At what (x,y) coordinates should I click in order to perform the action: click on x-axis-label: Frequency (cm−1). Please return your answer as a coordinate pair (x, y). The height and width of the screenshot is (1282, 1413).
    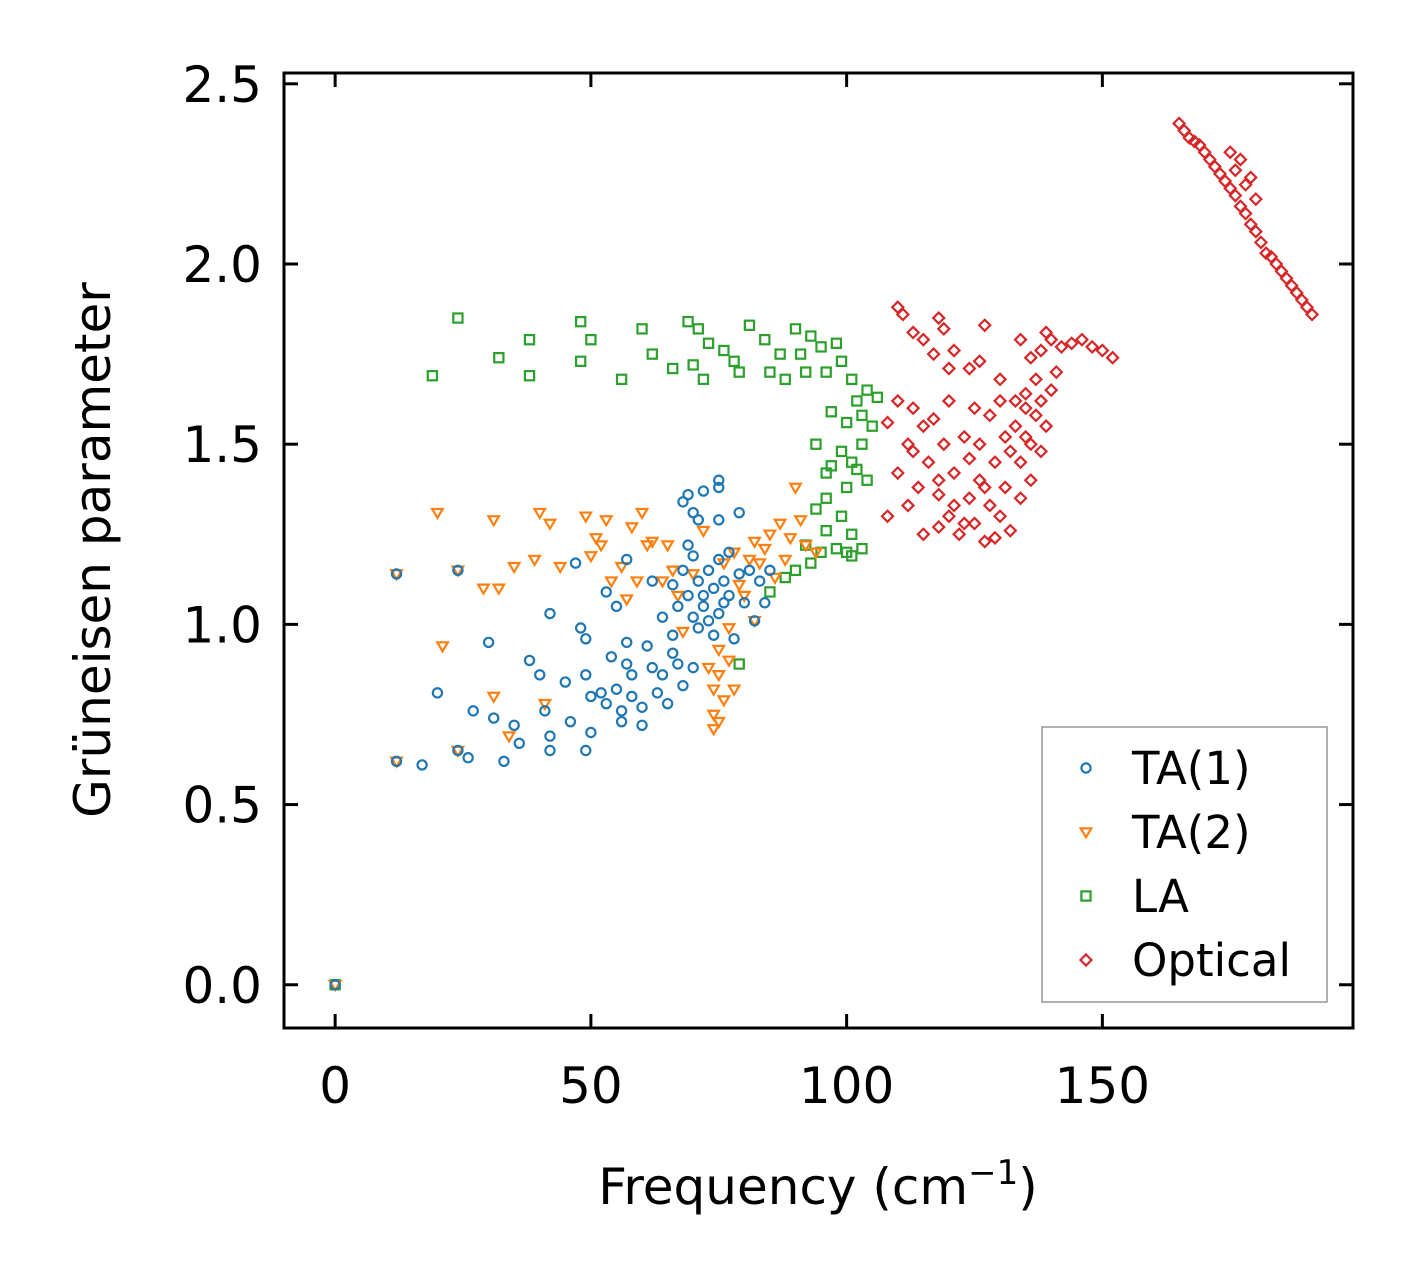
    Looking at the image, I should click on (818, 1184).